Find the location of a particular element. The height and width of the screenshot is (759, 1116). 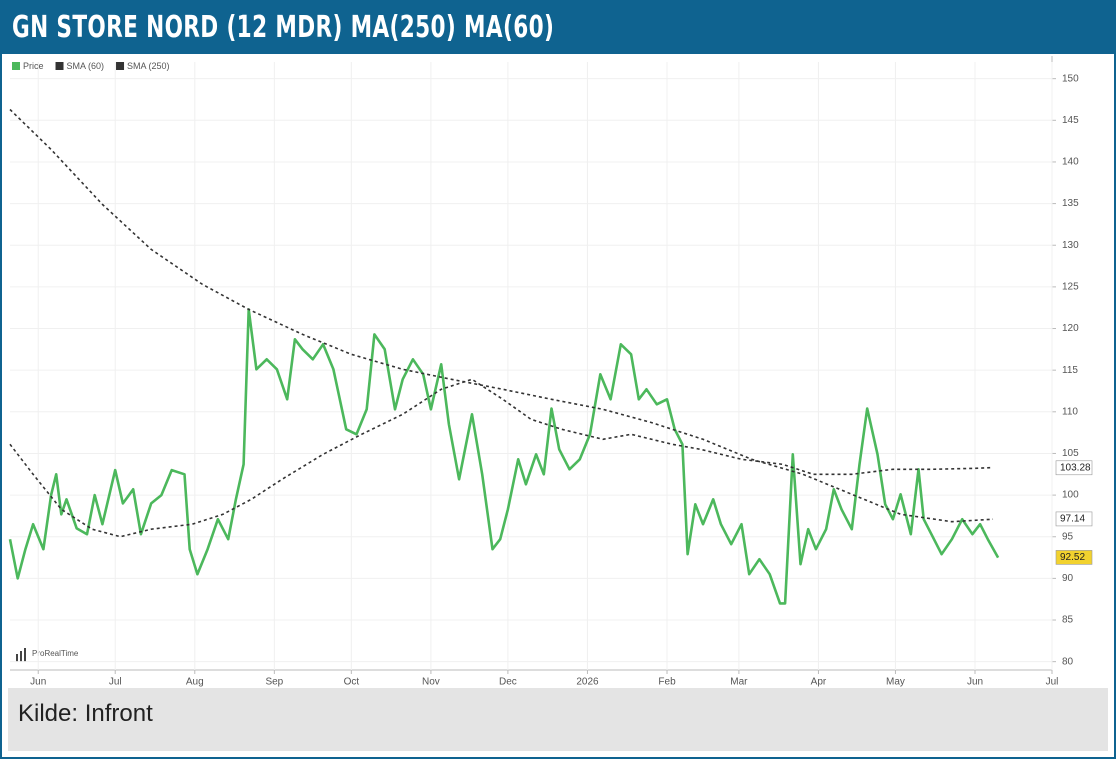

x-tick-label: Nov is located at coordinates (431, 682).